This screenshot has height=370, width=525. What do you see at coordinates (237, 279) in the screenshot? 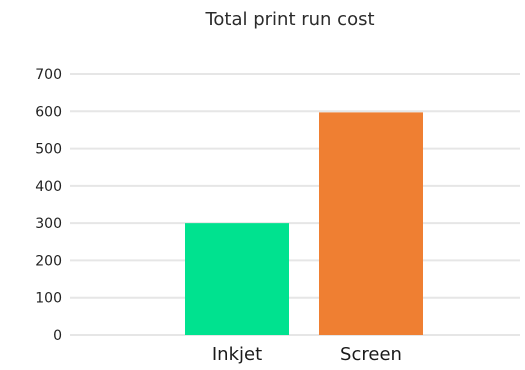
I see `bar-inkjet` at bounding box center [237, 279].